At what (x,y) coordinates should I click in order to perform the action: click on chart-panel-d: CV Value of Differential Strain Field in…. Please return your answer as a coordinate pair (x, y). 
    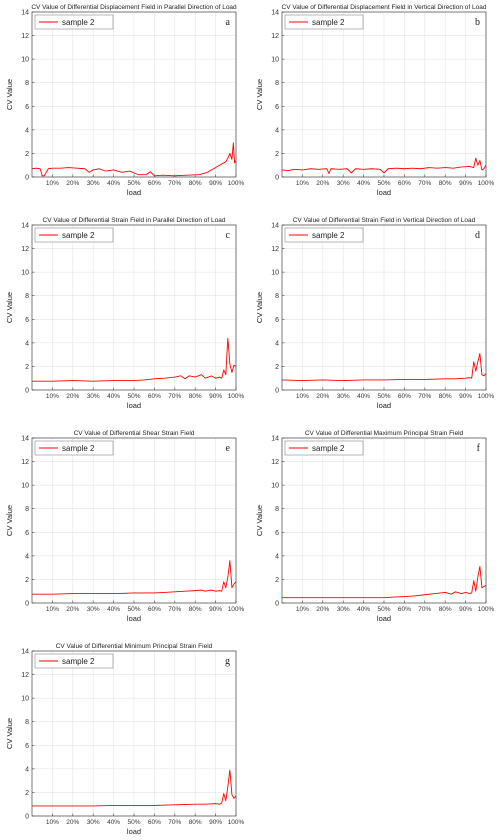
    Looking at the image, I should click on (375, 313).